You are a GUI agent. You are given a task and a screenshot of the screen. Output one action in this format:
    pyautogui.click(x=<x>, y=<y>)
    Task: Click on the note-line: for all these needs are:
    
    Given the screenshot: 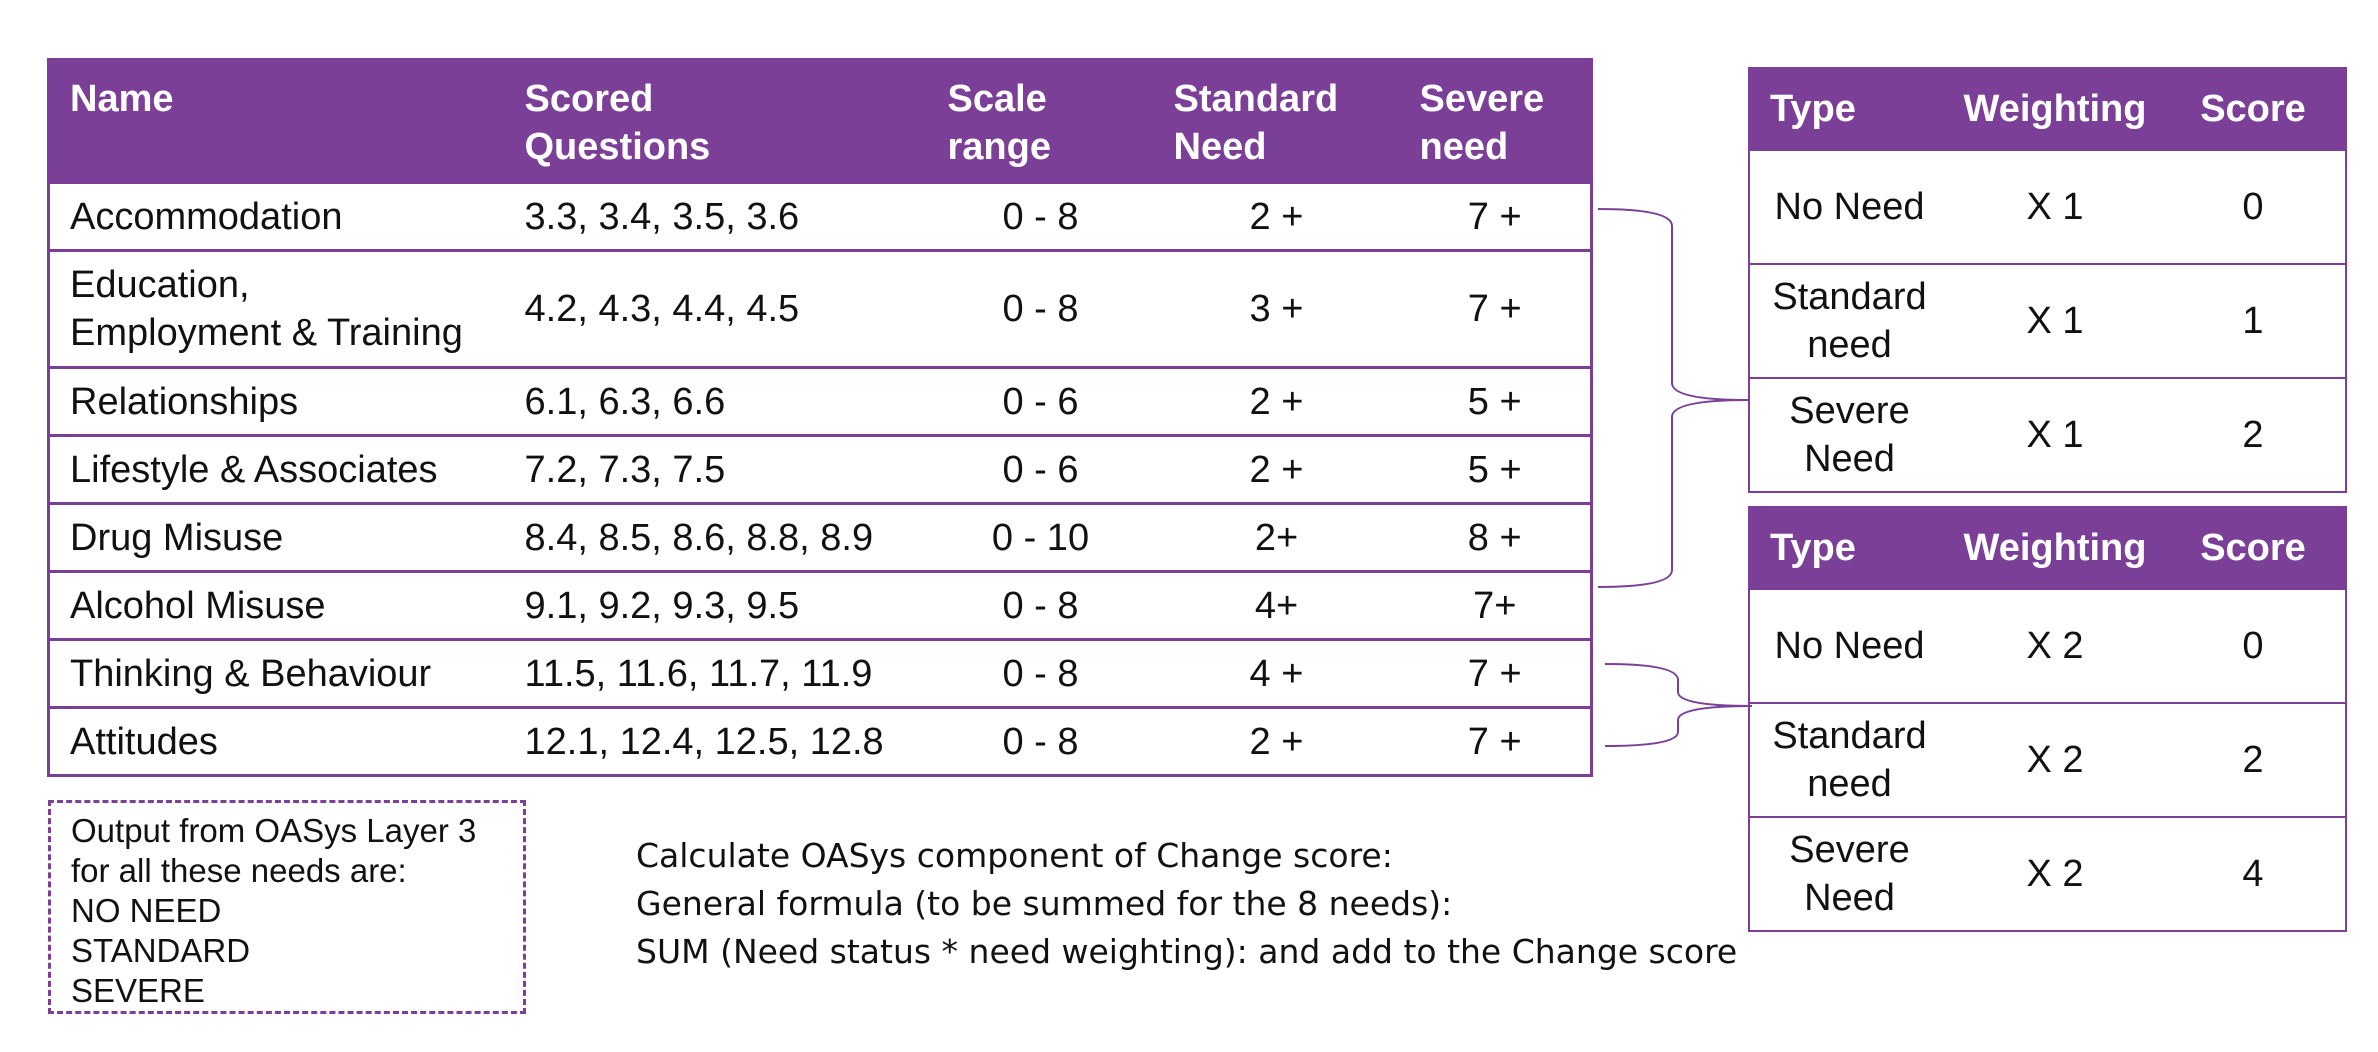 What is the action you would take?
    pyautogui.click(x=239, y=870)
    